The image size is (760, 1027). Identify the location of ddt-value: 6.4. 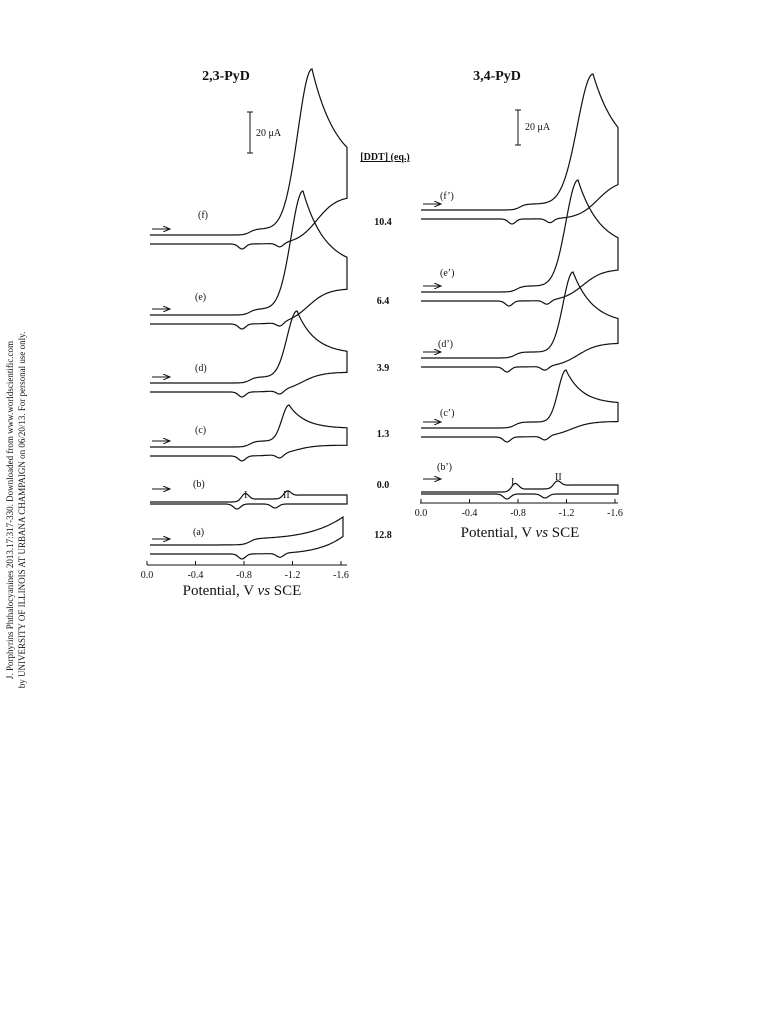
(383, 301).